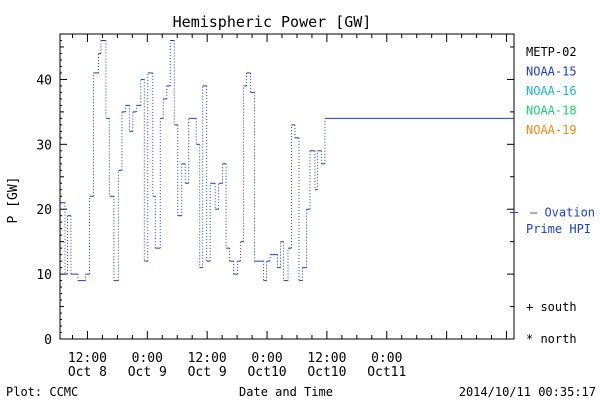  What do you see at coordinates (42, 392) in the screenshot?
I see `footer-credit: Plot: CCMC` at bounding box center [42, 392].